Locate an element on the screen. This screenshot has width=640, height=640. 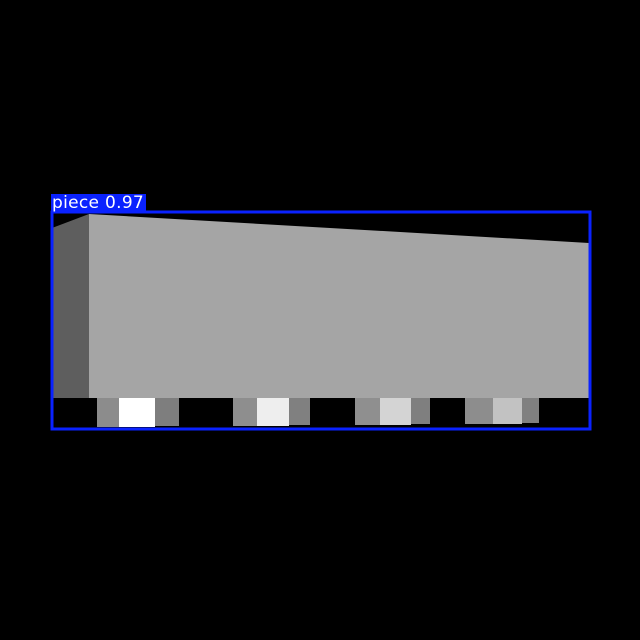
stud-row is located at coordinates (318, 412).